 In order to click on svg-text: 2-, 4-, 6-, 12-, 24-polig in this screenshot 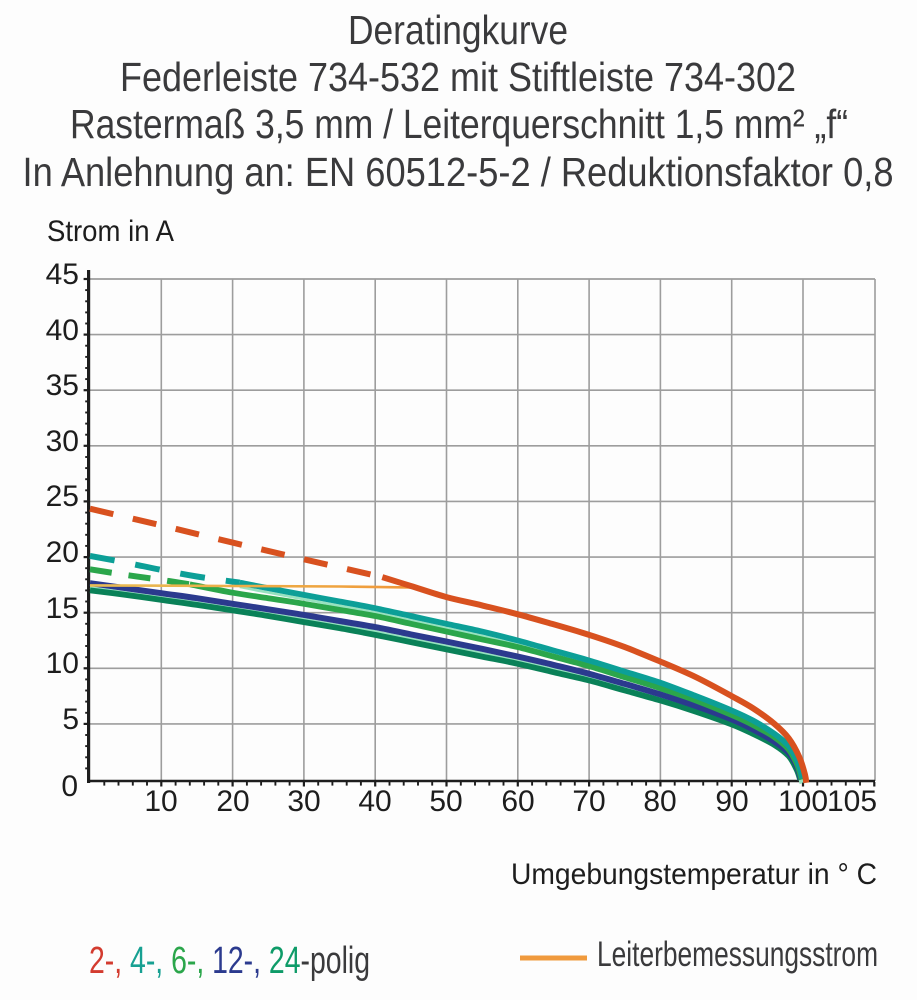, I will do `click(229, 961)`.